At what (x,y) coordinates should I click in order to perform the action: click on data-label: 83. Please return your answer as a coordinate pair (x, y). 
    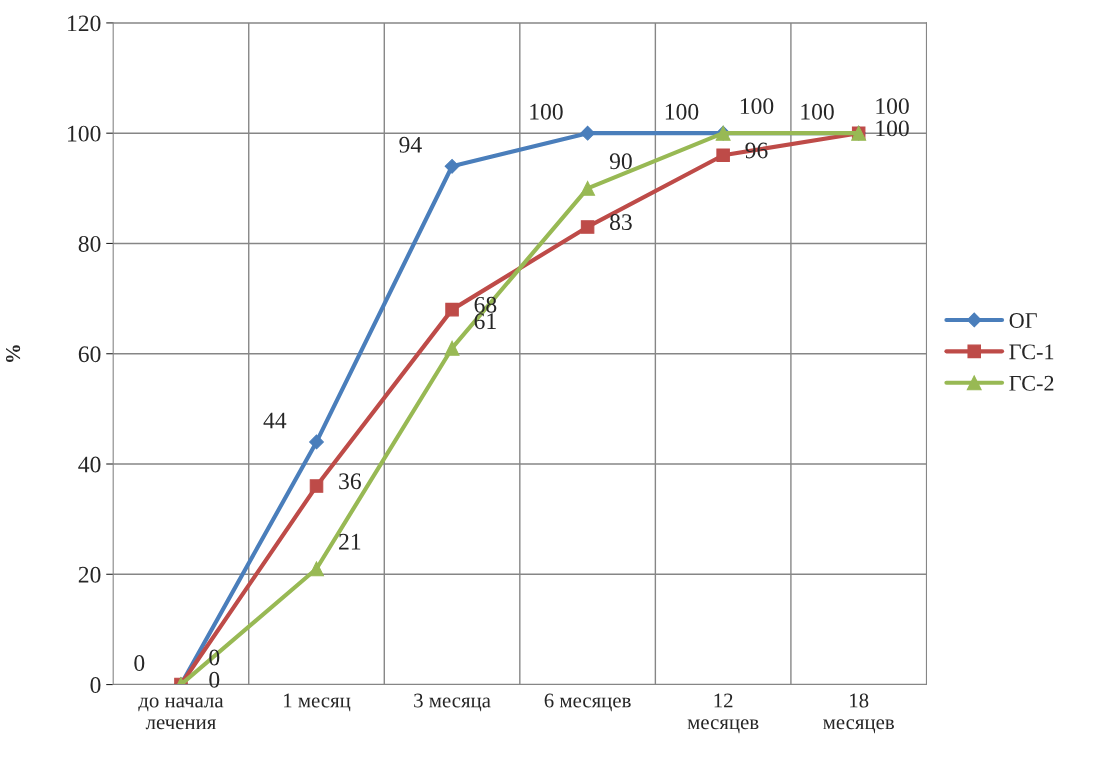
    Looking at the image, I should click on (621, 222).